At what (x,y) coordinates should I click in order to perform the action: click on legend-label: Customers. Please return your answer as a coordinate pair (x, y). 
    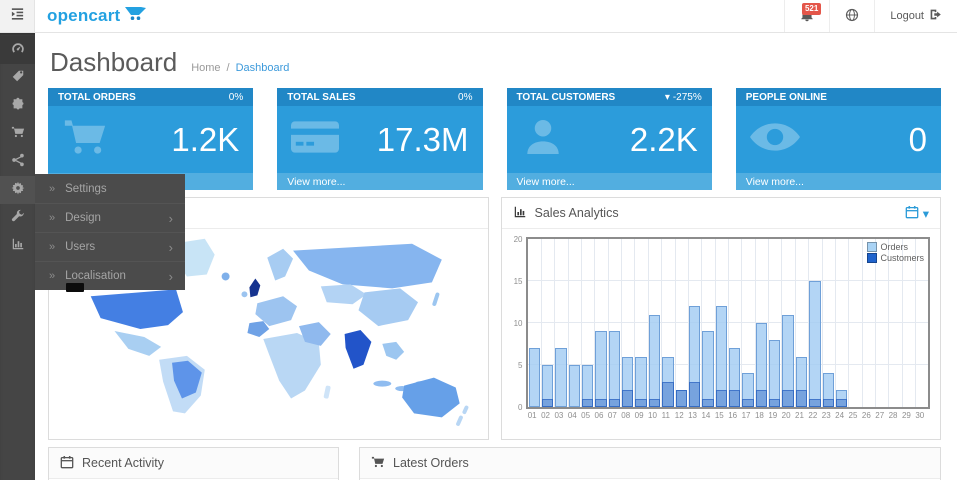
    Looking at the image, I should click on (902, 258).